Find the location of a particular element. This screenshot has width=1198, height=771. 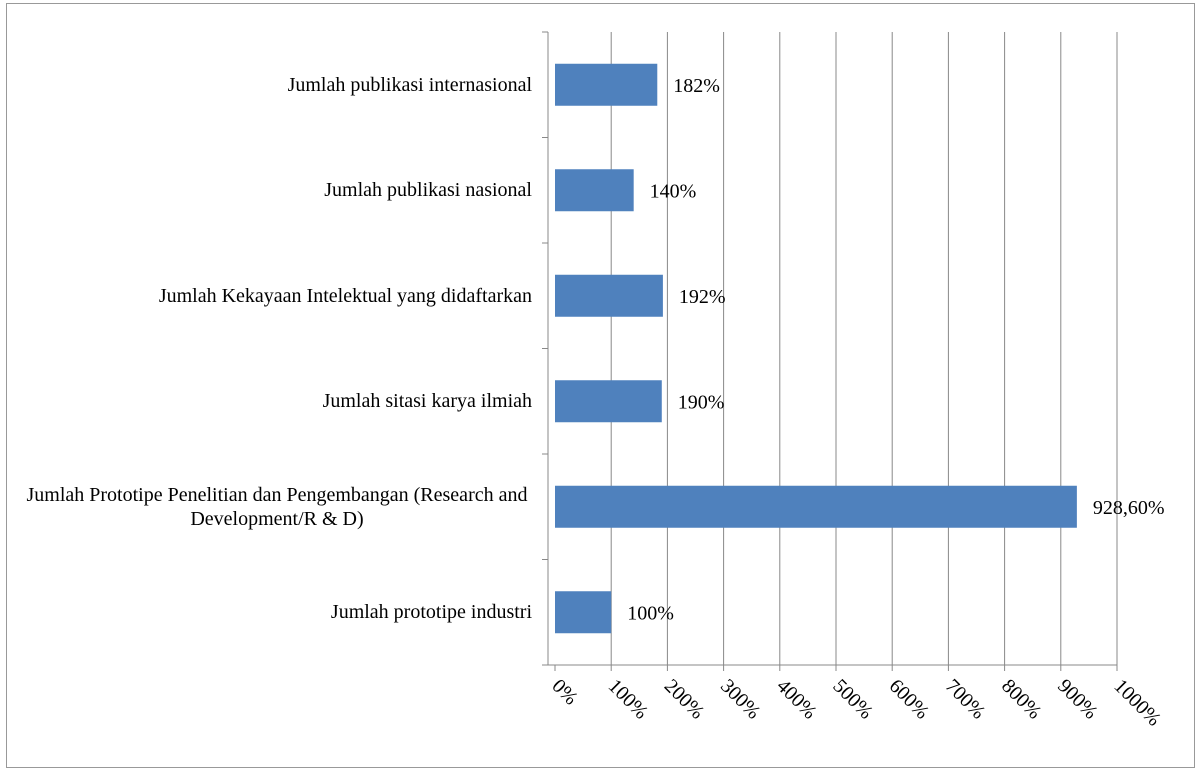

x-tick-label: 800% is located at coordinates (1021, 699).